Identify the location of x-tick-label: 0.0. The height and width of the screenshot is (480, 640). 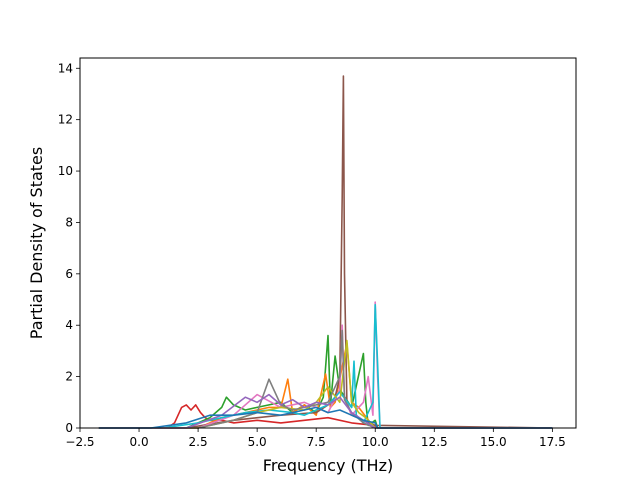
(139, 442).